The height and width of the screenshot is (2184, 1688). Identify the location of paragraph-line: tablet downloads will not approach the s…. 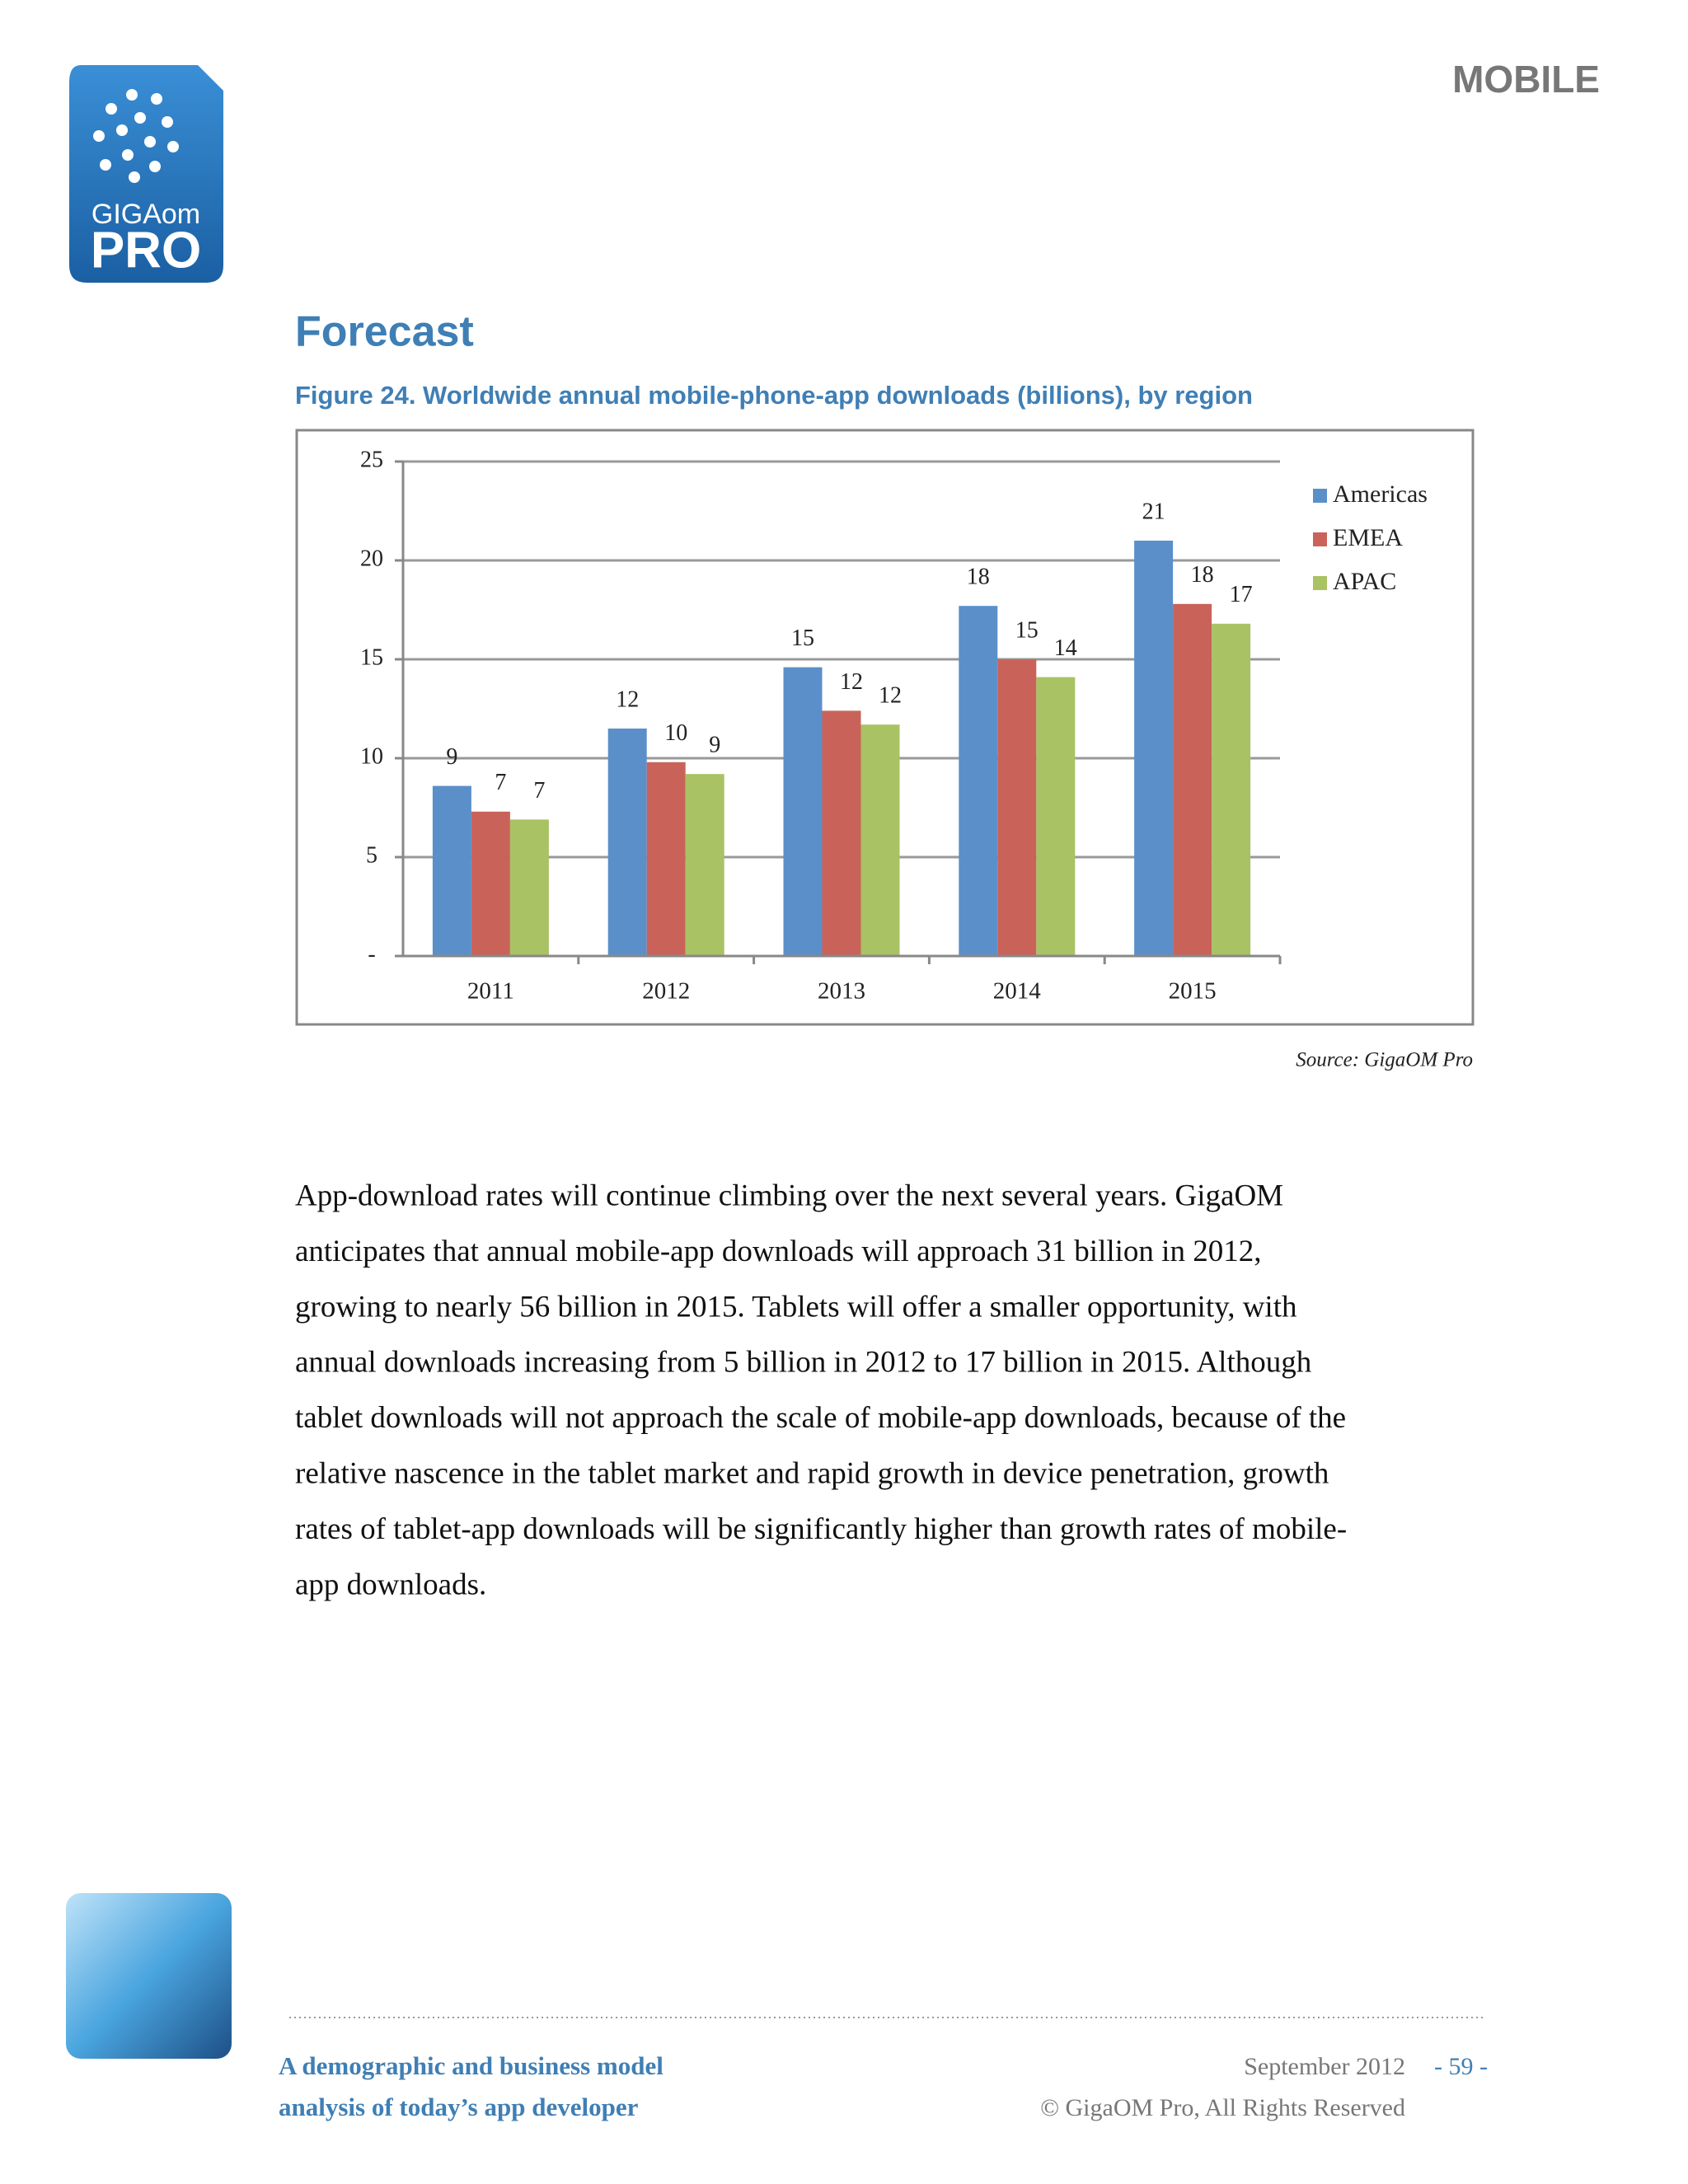
(820, 1418).